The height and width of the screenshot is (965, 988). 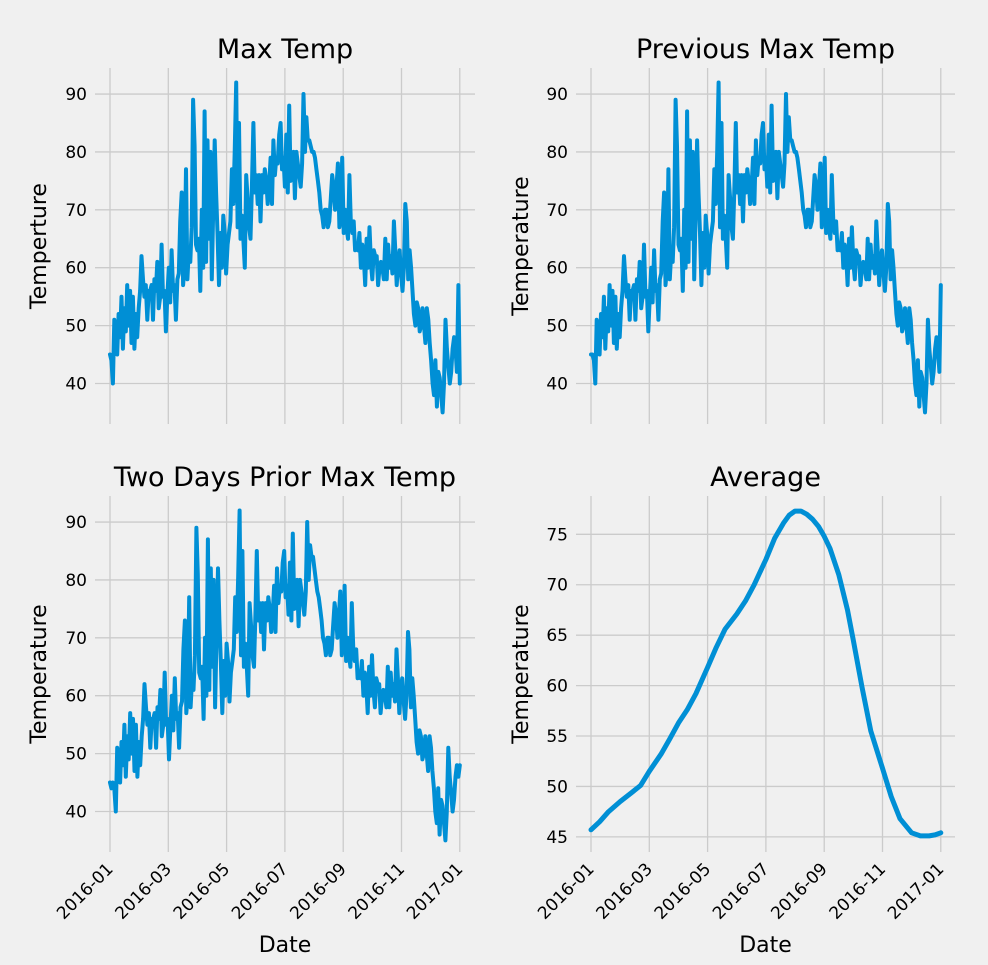 What do you see at coordinates (285, 49) in the screenshot?
I see `chart-title: Max Temp` at bounding box center [285, 49].